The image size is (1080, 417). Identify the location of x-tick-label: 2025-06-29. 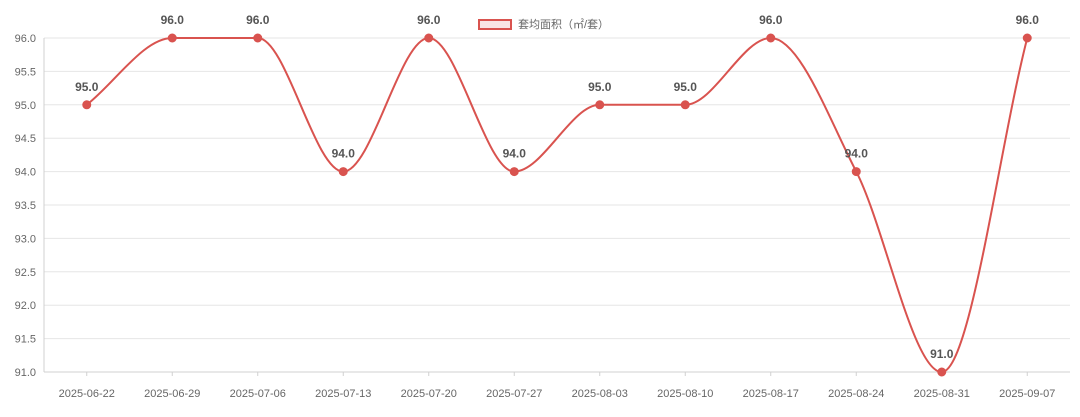
(172, 394).